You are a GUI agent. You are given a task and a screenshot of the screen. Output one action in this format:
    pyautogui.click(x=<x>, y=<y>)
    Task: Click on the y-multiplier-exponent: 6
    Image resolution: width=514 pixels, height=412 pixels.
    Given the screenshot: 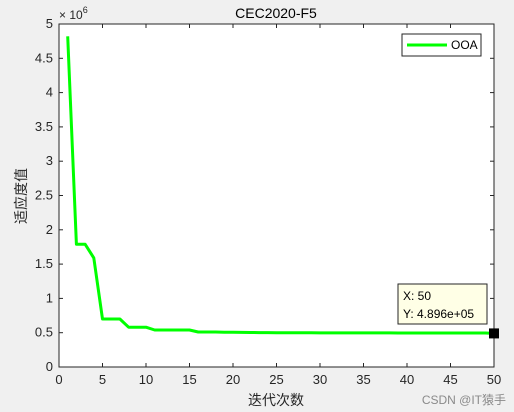 What is the action you would take?
    pyautogui.click(x=85, y=10)
    